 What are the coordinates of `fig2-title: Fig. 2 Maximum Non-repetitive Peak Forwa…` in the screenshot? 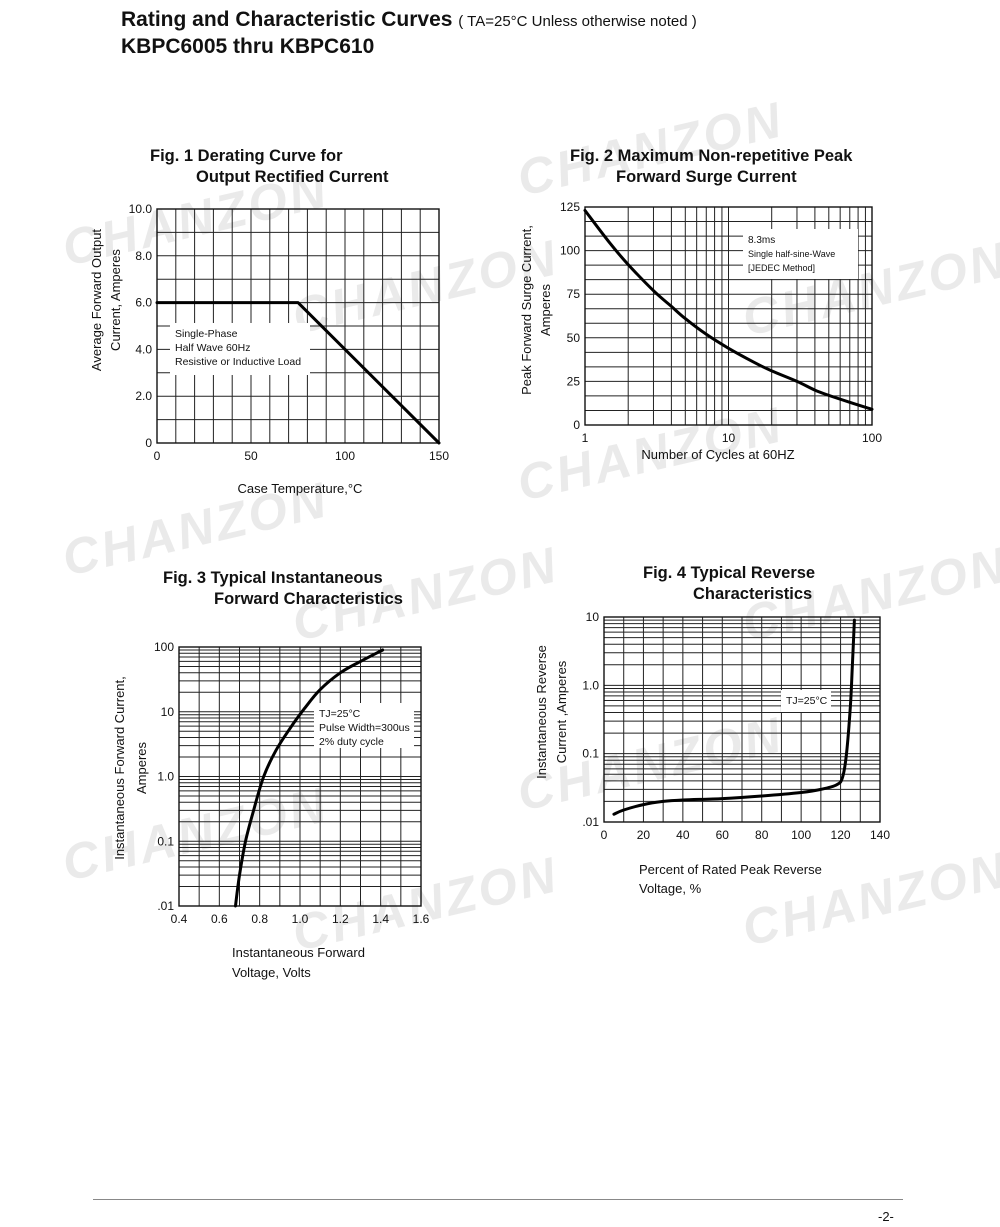 It's located at (711, 167).